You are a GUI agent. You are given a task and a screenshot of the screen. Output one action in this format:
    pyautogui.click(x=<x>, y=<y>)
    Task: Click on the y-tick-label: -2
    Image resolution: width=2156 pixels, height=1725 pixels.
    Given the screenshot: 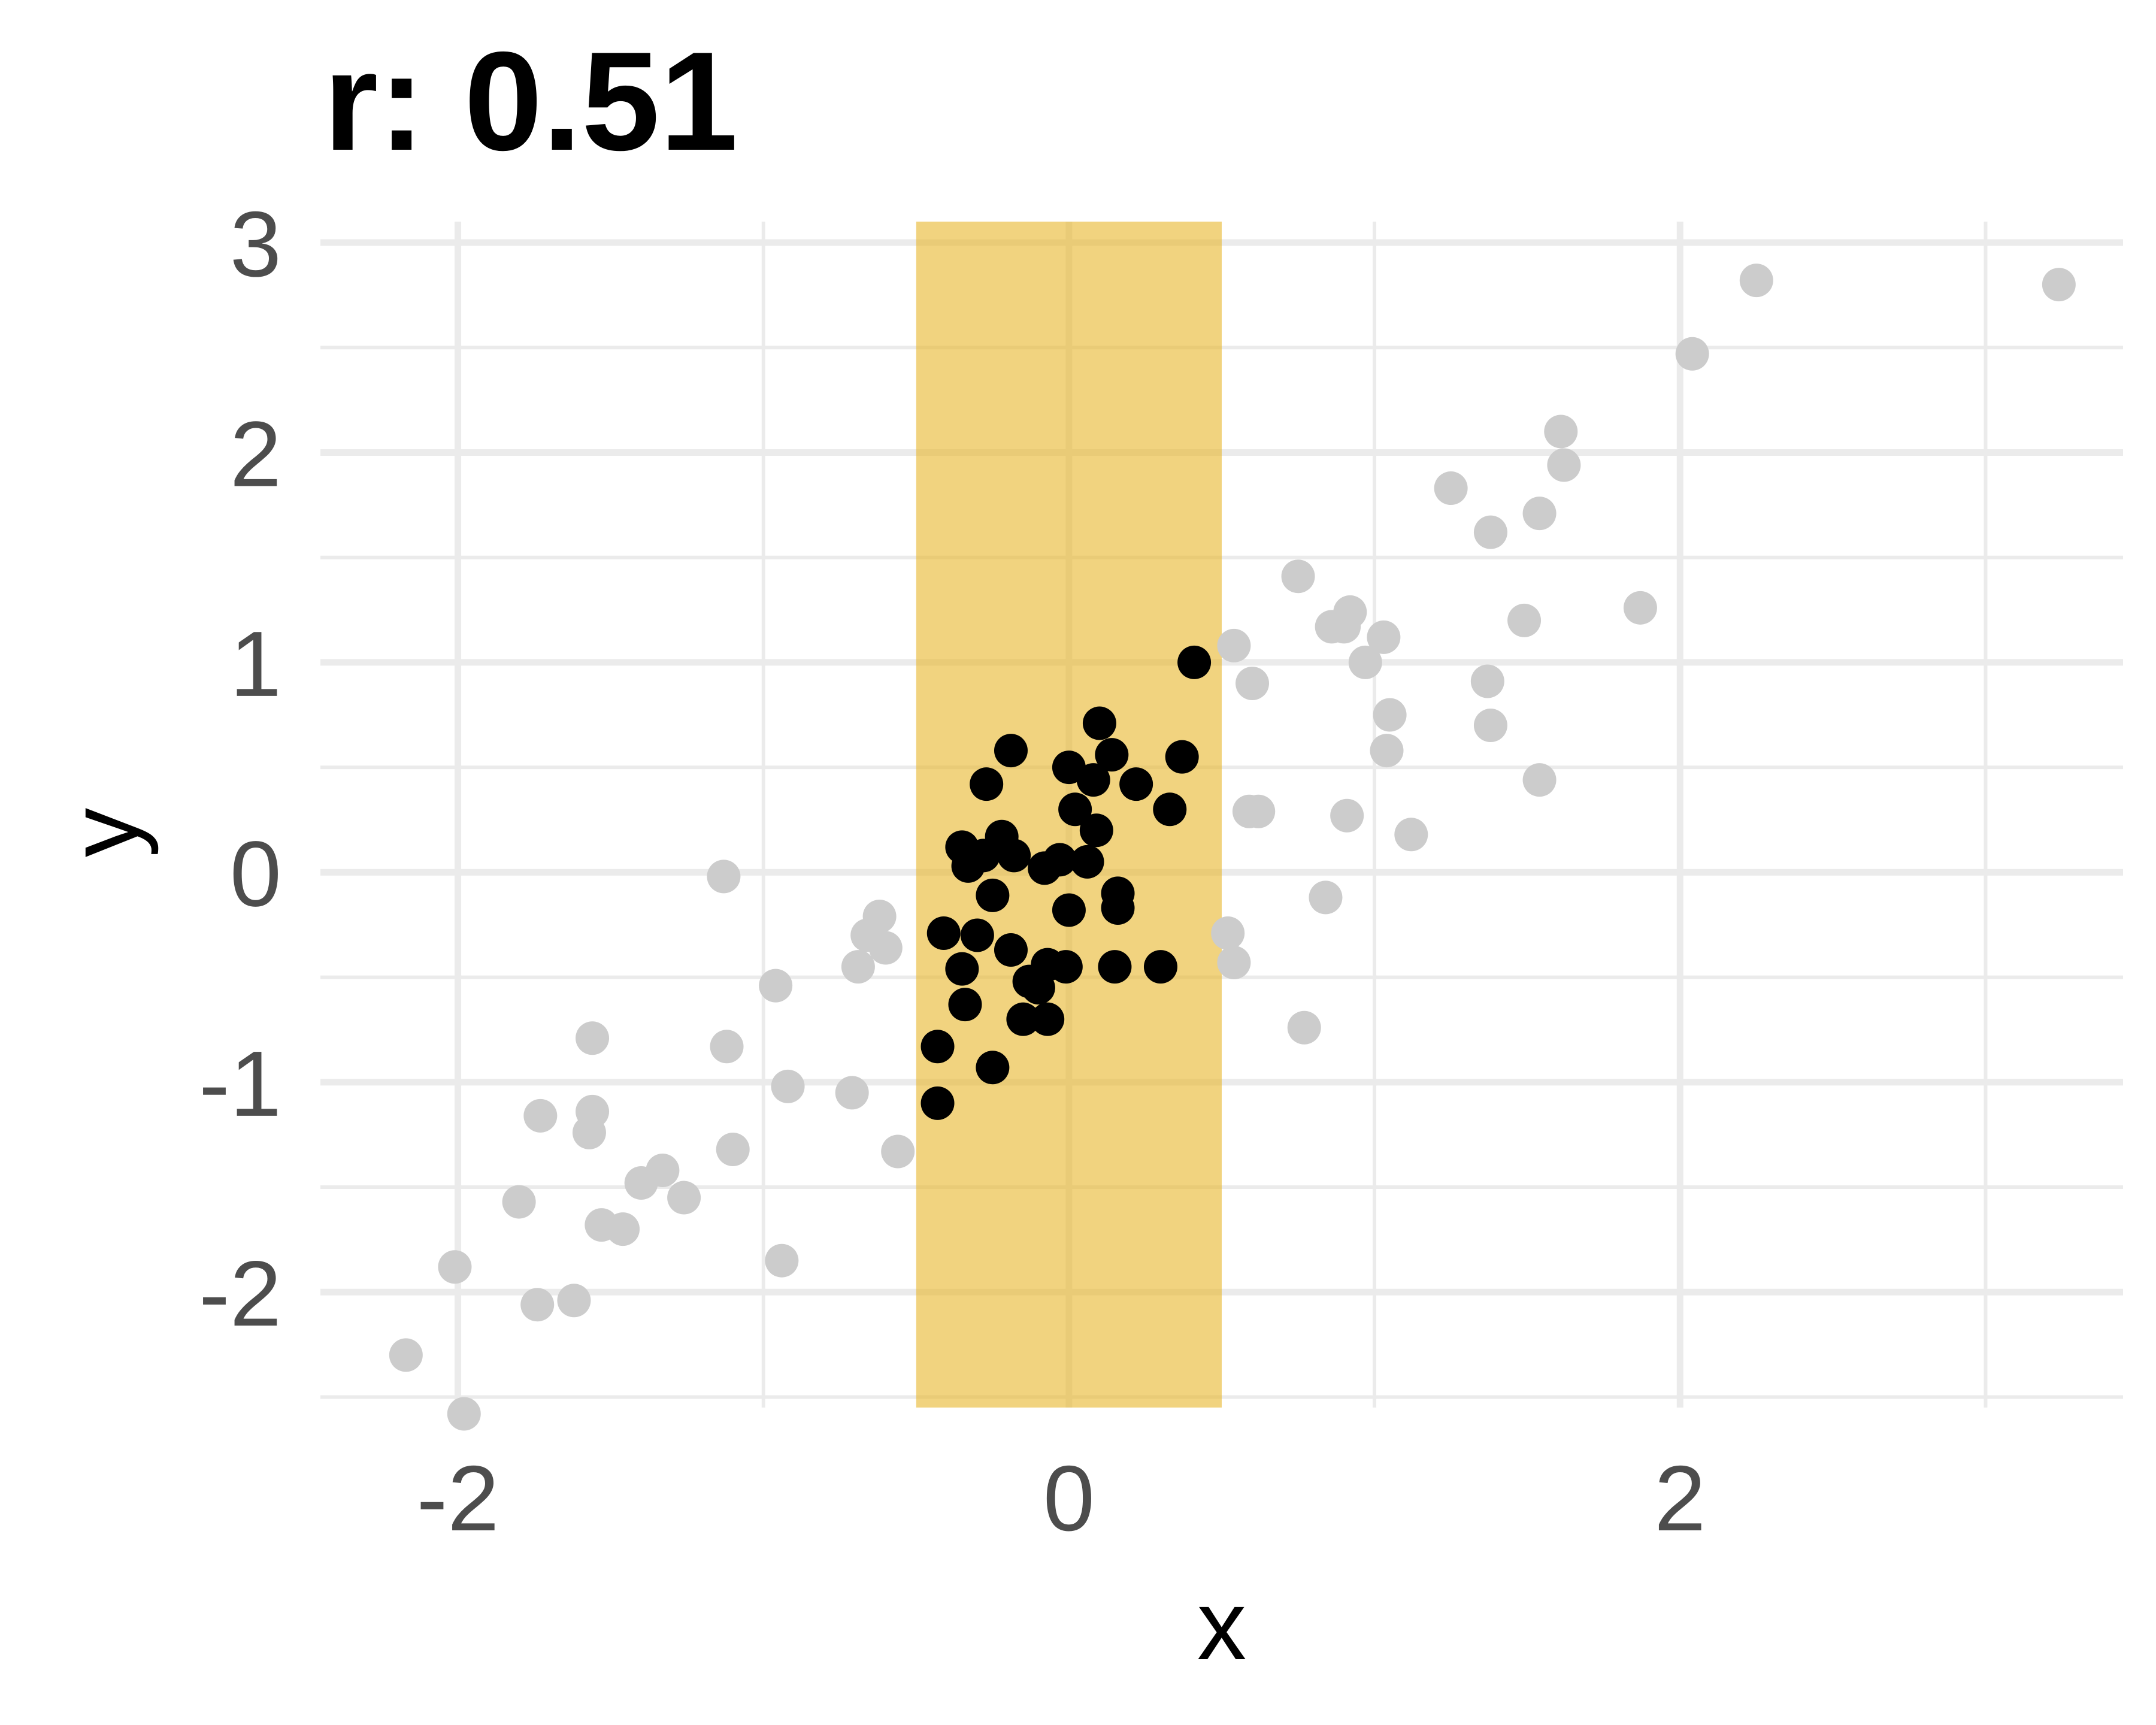 What is the action you would take?
    pyautogui.click(x=240, y=1293)
    